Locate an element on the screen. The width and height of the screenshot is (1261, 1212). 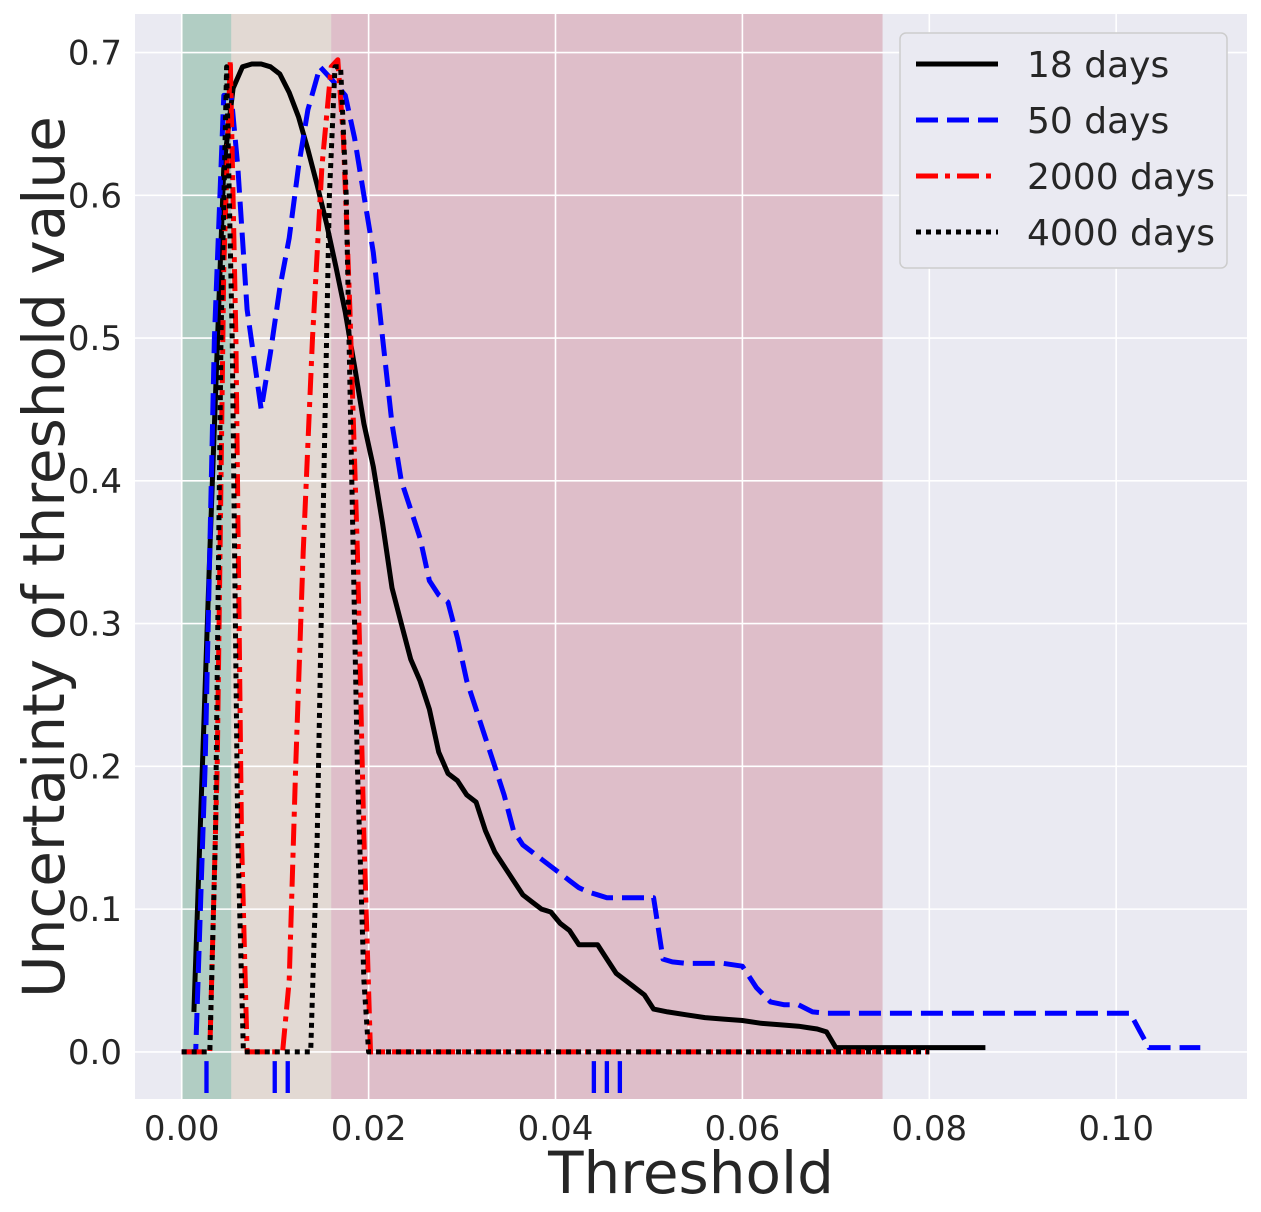
legend: 18 days 50 days 2000 days 4000 days is located at coordinates (1063, 150).